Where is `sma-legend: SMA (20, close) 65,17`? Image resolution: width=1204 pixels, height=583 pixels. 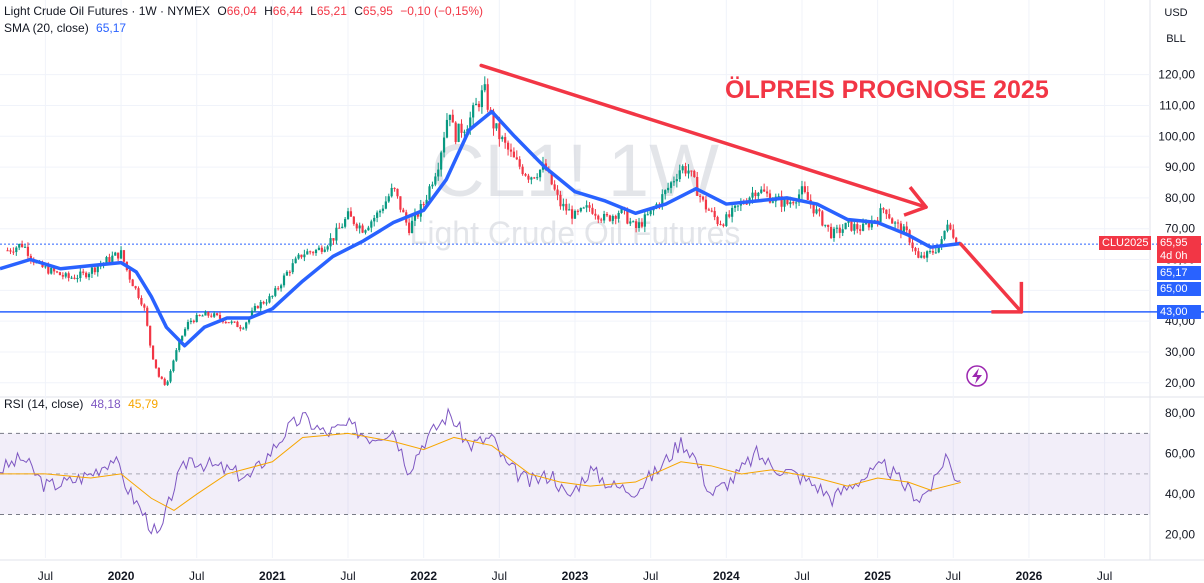
sma-legend: SMA (20, close) 65,17 is located at coordinates (67, 28).